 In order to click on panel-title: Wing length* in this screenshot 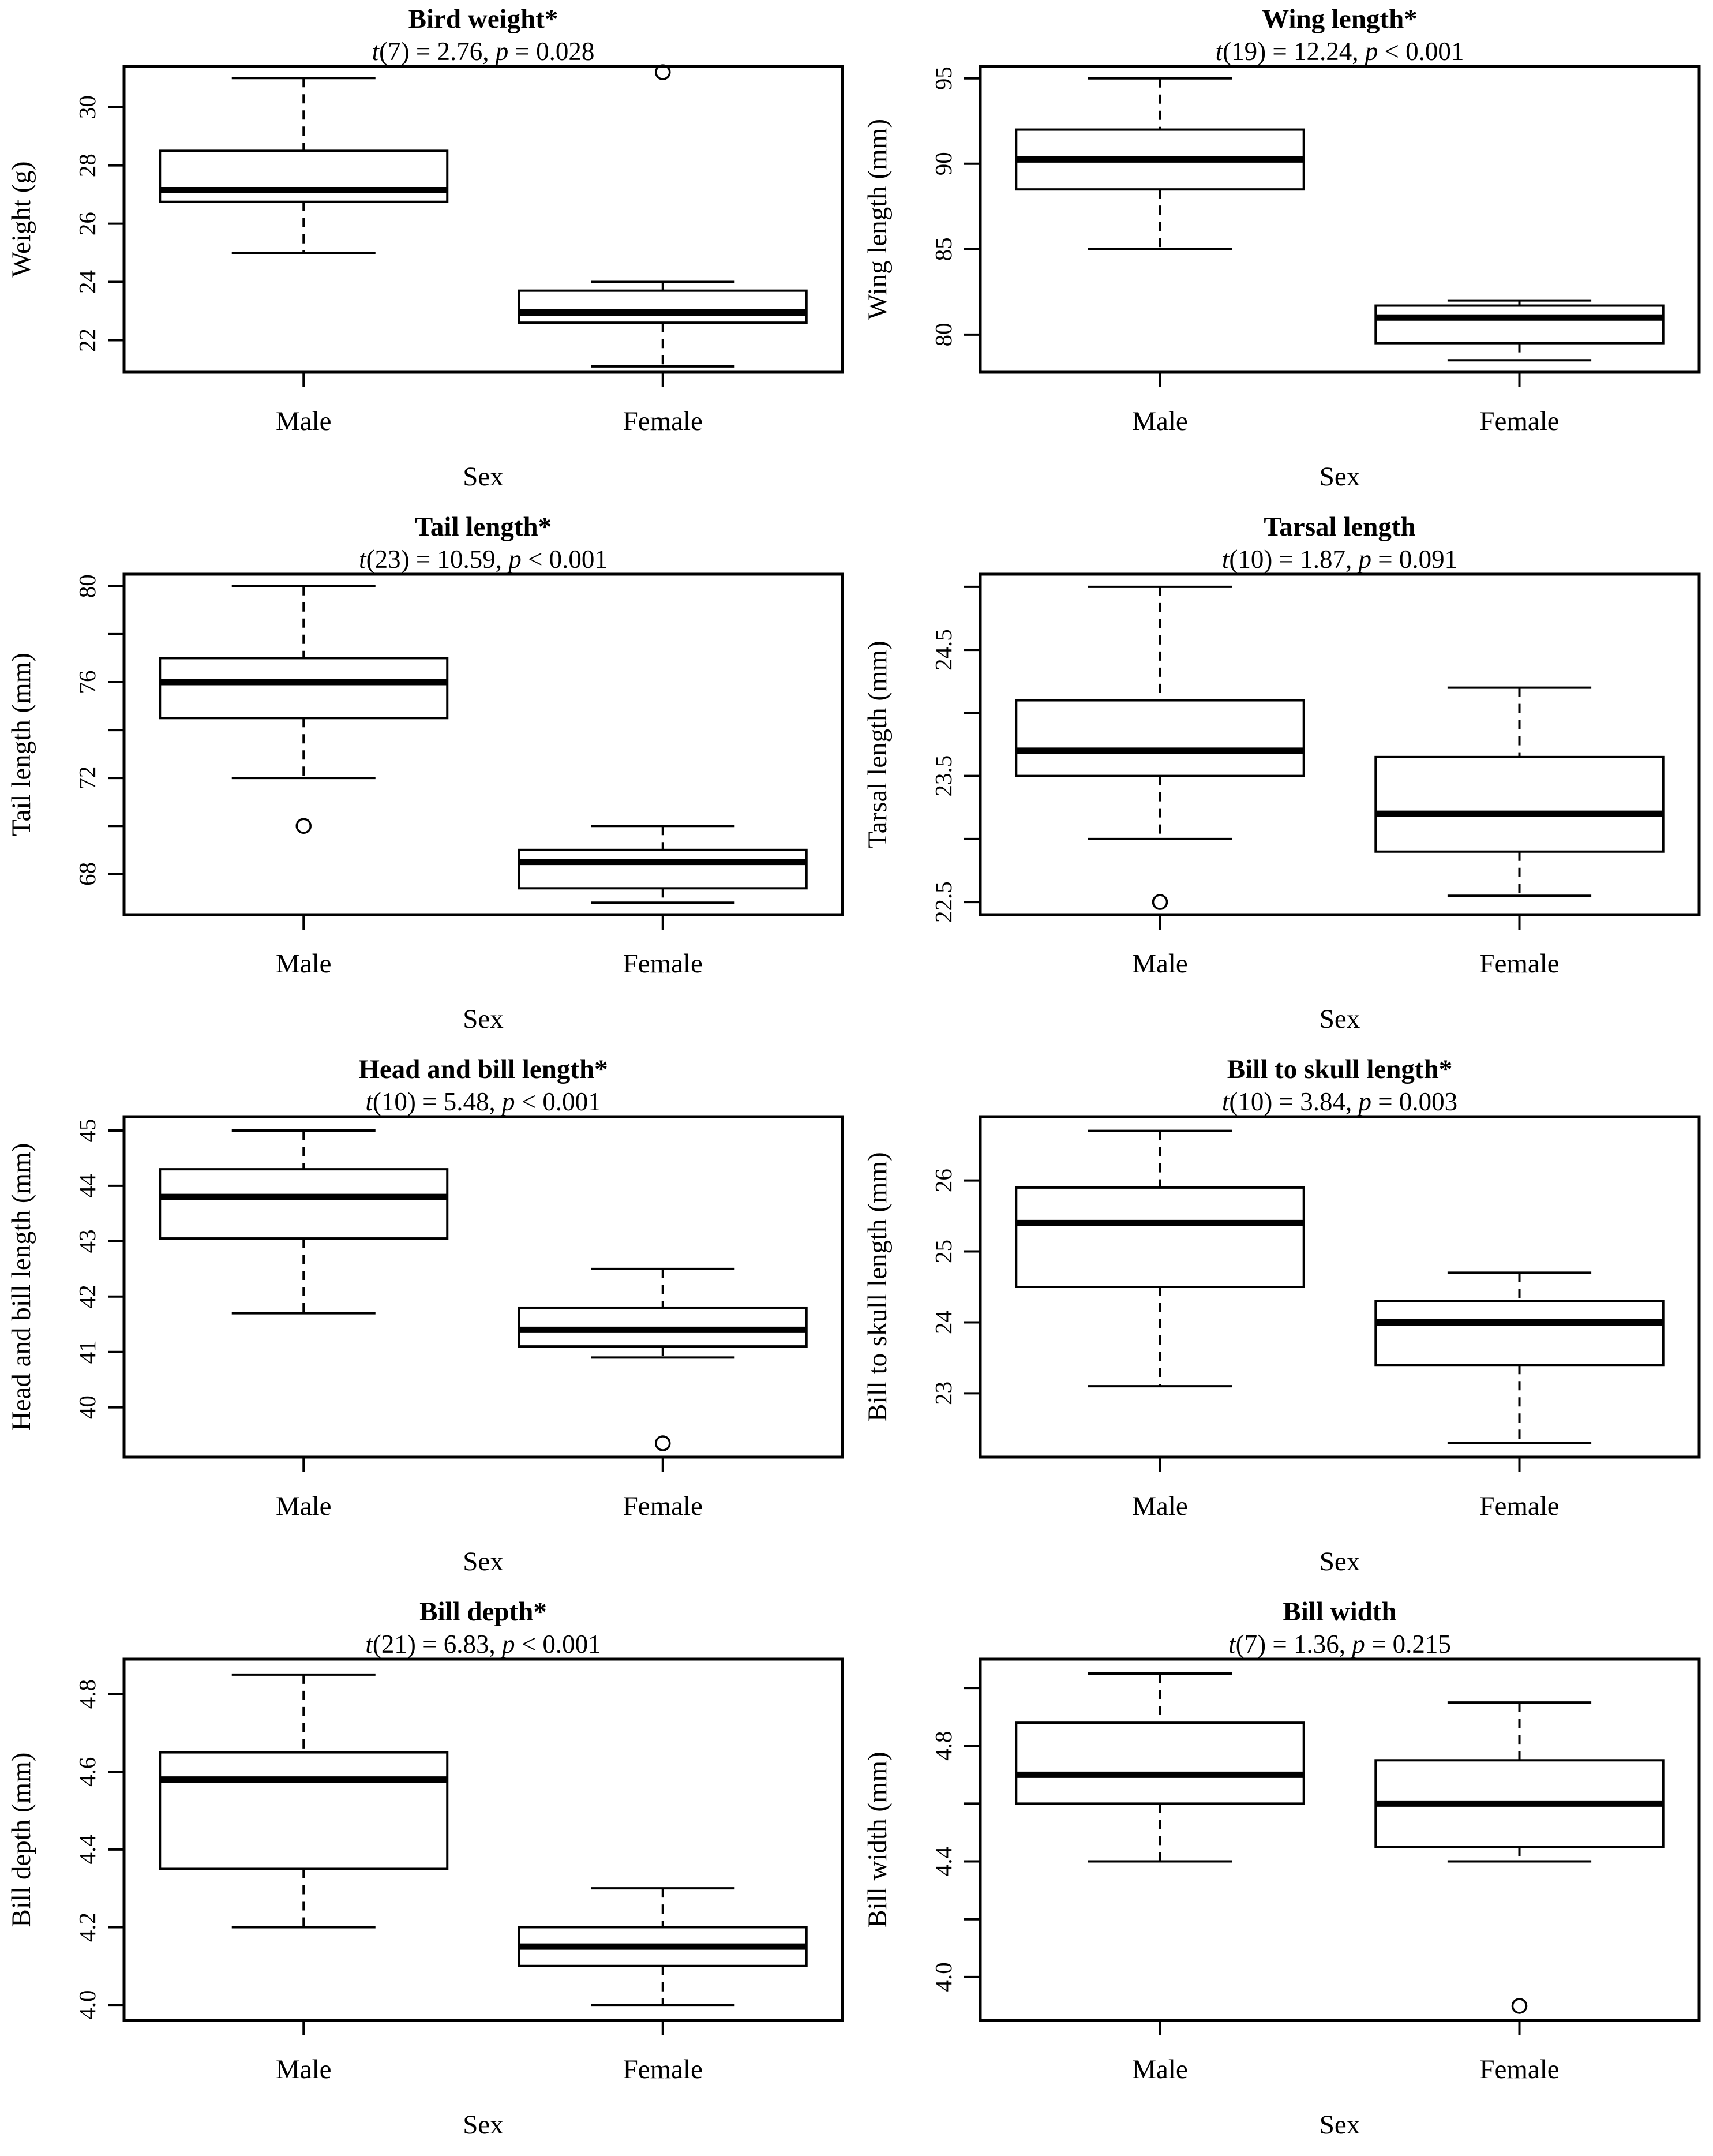, I will do `click(1339, 19)`.